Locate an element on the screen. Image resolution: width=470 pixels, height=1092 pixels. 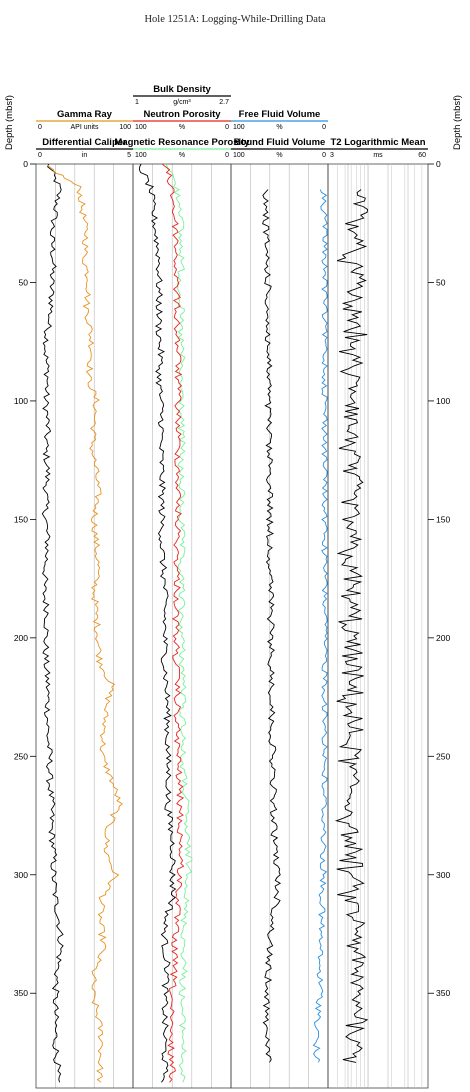
header-name: Gamma Ray is located at coordinates (85, 114).